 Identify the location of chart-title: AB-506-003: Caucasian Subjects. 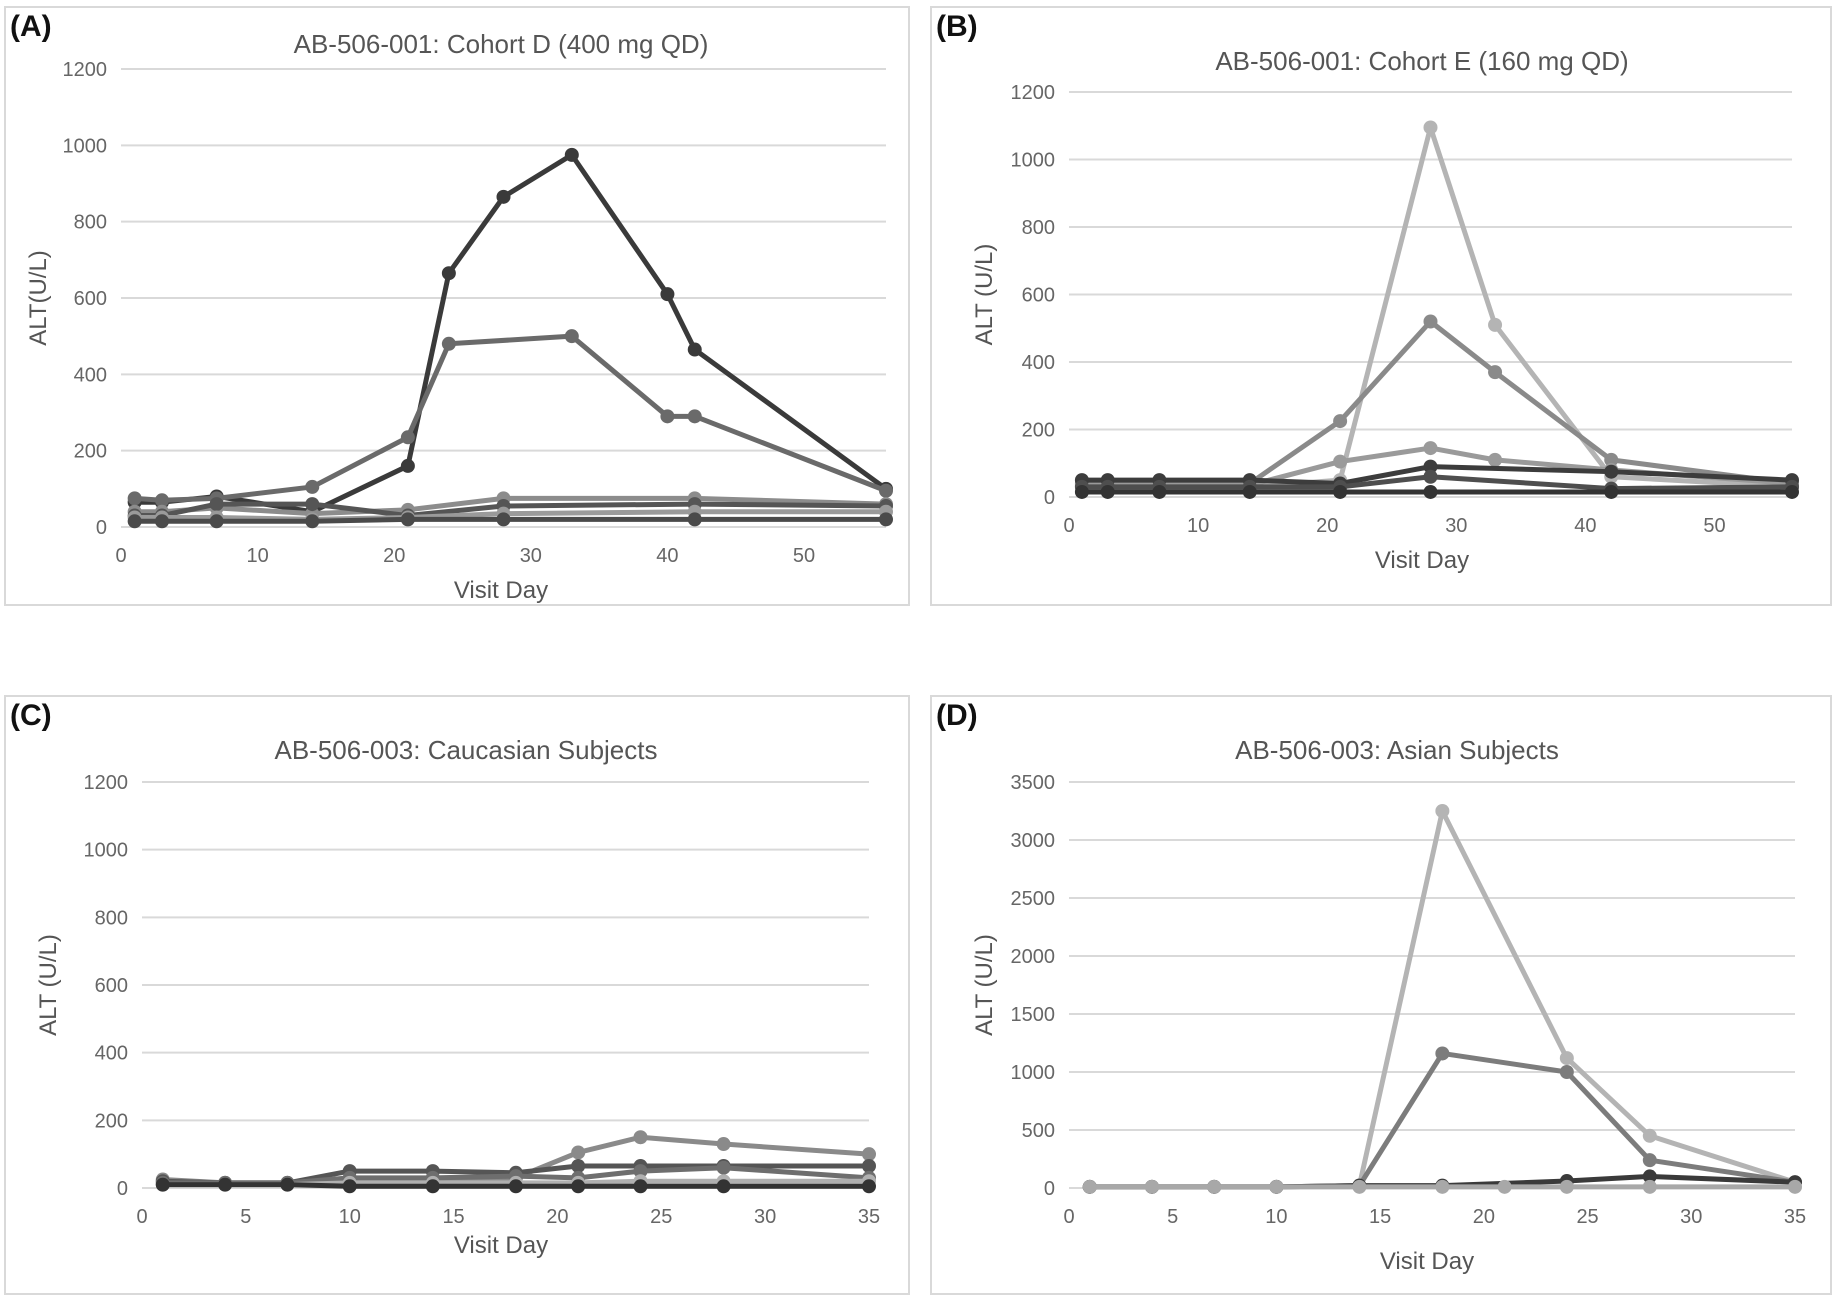
(465, 750).